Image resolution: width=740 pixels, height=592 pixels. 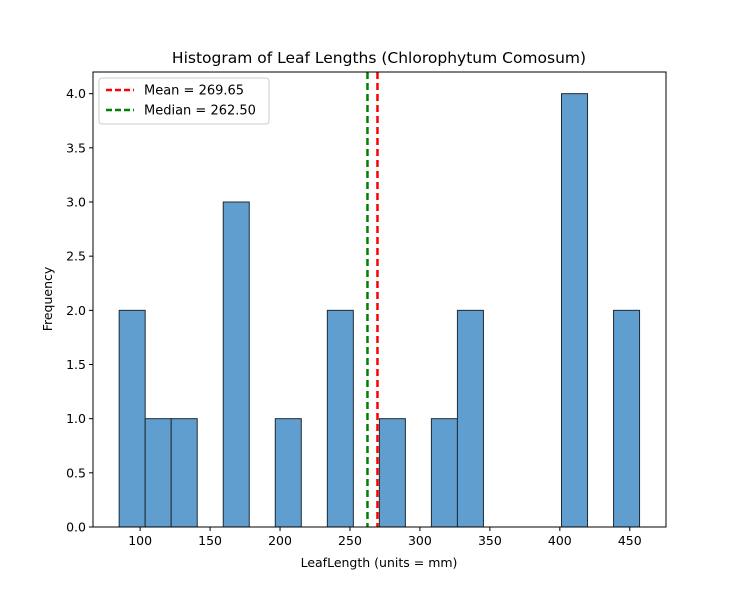 What do you see at coordinates (140, 540) in the screenshot?
I see `x-tick-label: 100` at bounding box center [140, 540].